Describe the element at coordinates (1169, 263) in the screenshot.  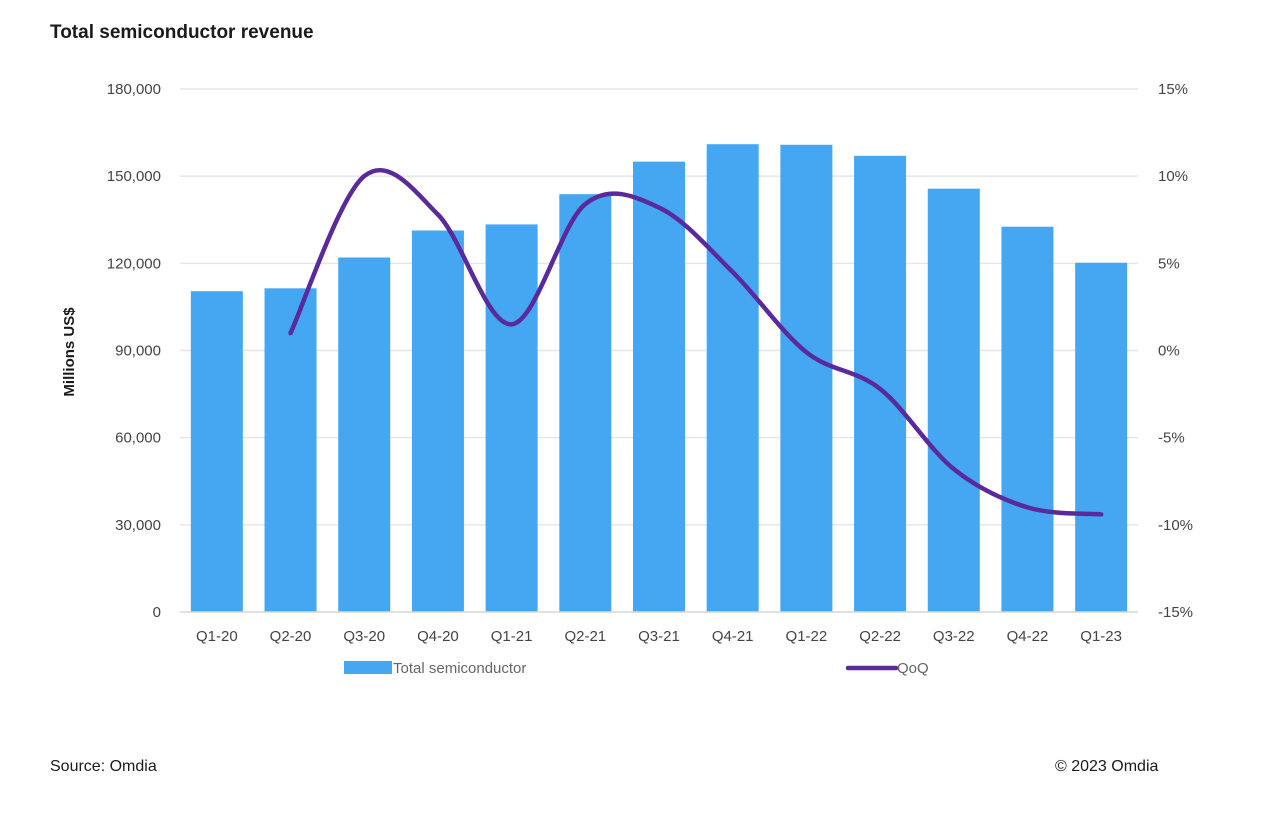
I see `right-tick-label: 5%` at that location.